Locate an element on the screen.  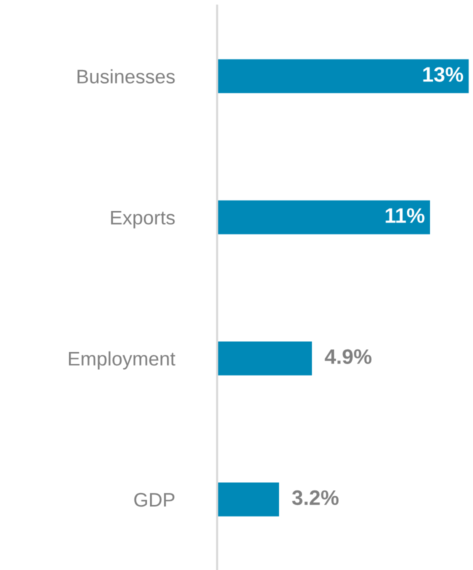
y-tick-label: Businesses is located at coordinates (126, 76).